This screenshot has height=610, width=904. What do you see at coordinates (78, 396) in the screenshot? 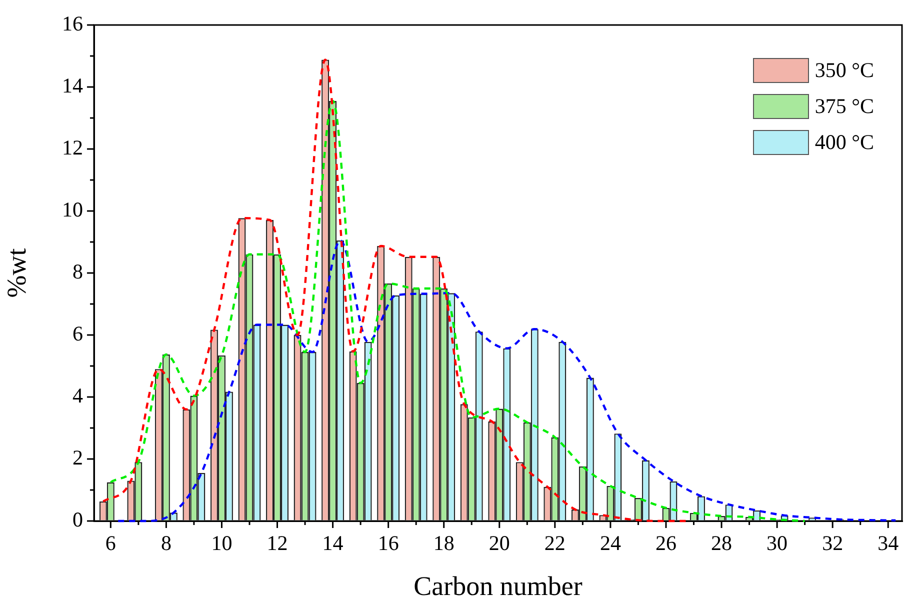
I see `y-tick-label: 4` at bounding box center [78, 396].